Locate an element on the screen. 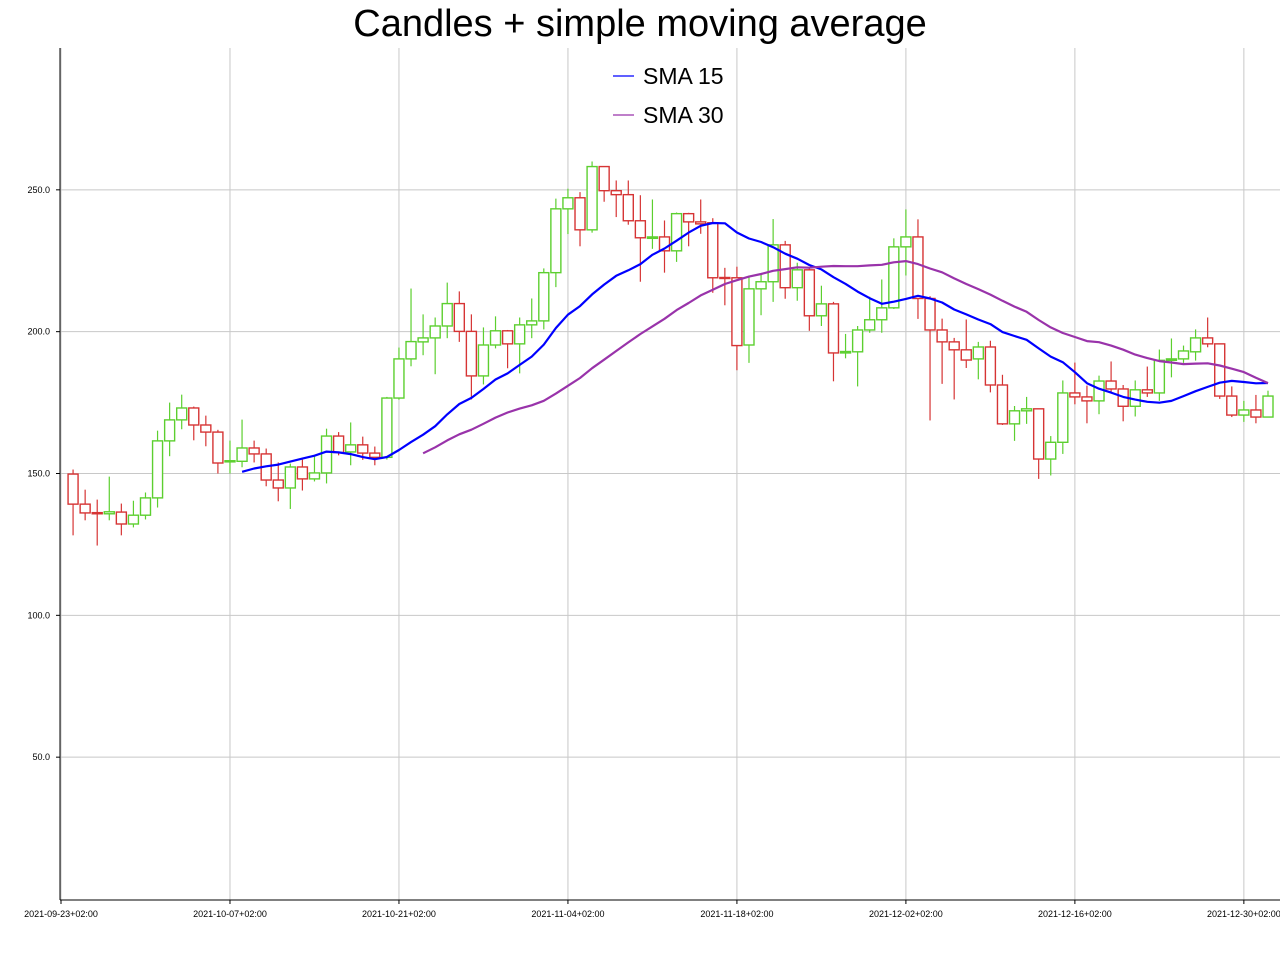 Image resolution: width=1280 pixels, height=960 pixels. x-tick-label: 2021-11-04+02:00 is located at coordinates (567, 914).